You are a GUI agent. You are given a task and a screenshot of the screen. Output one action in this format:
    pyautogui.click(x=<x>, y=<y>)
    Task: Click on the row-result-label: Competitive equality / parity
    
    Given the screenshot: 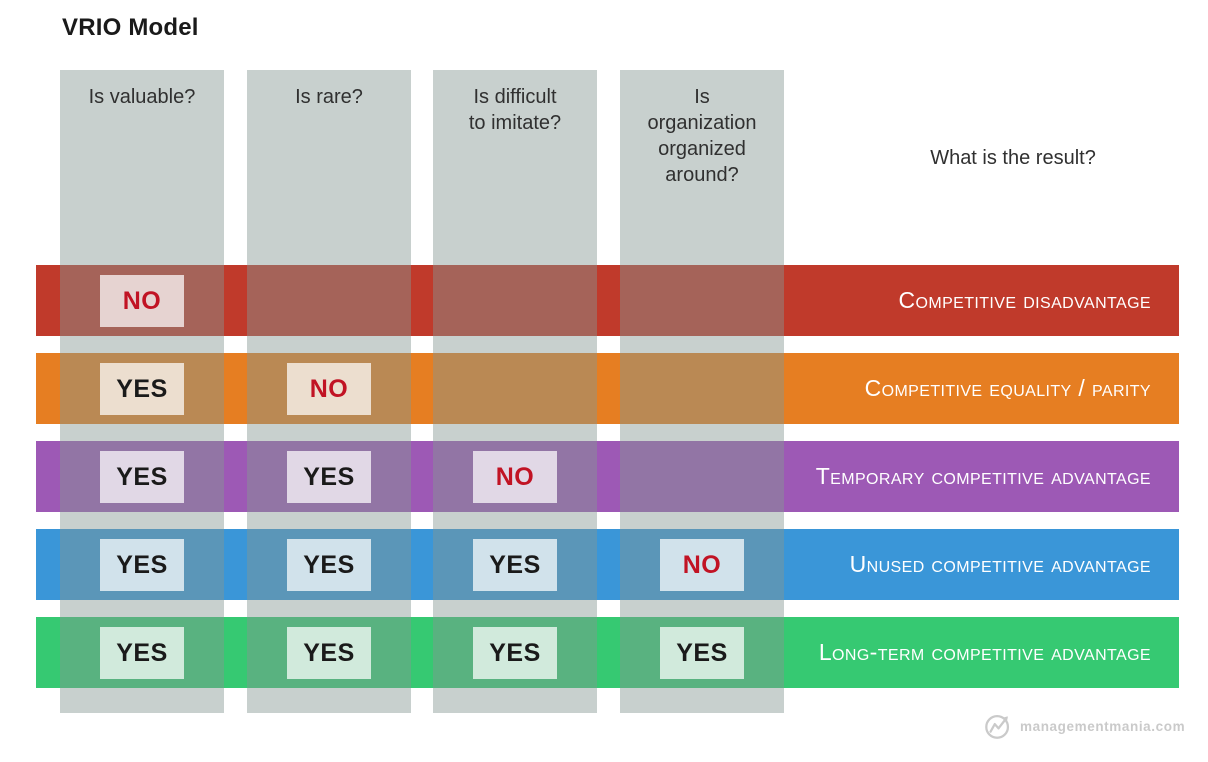 What is the action you would take?
    pyautogui.click(x=1007, y=388)
    